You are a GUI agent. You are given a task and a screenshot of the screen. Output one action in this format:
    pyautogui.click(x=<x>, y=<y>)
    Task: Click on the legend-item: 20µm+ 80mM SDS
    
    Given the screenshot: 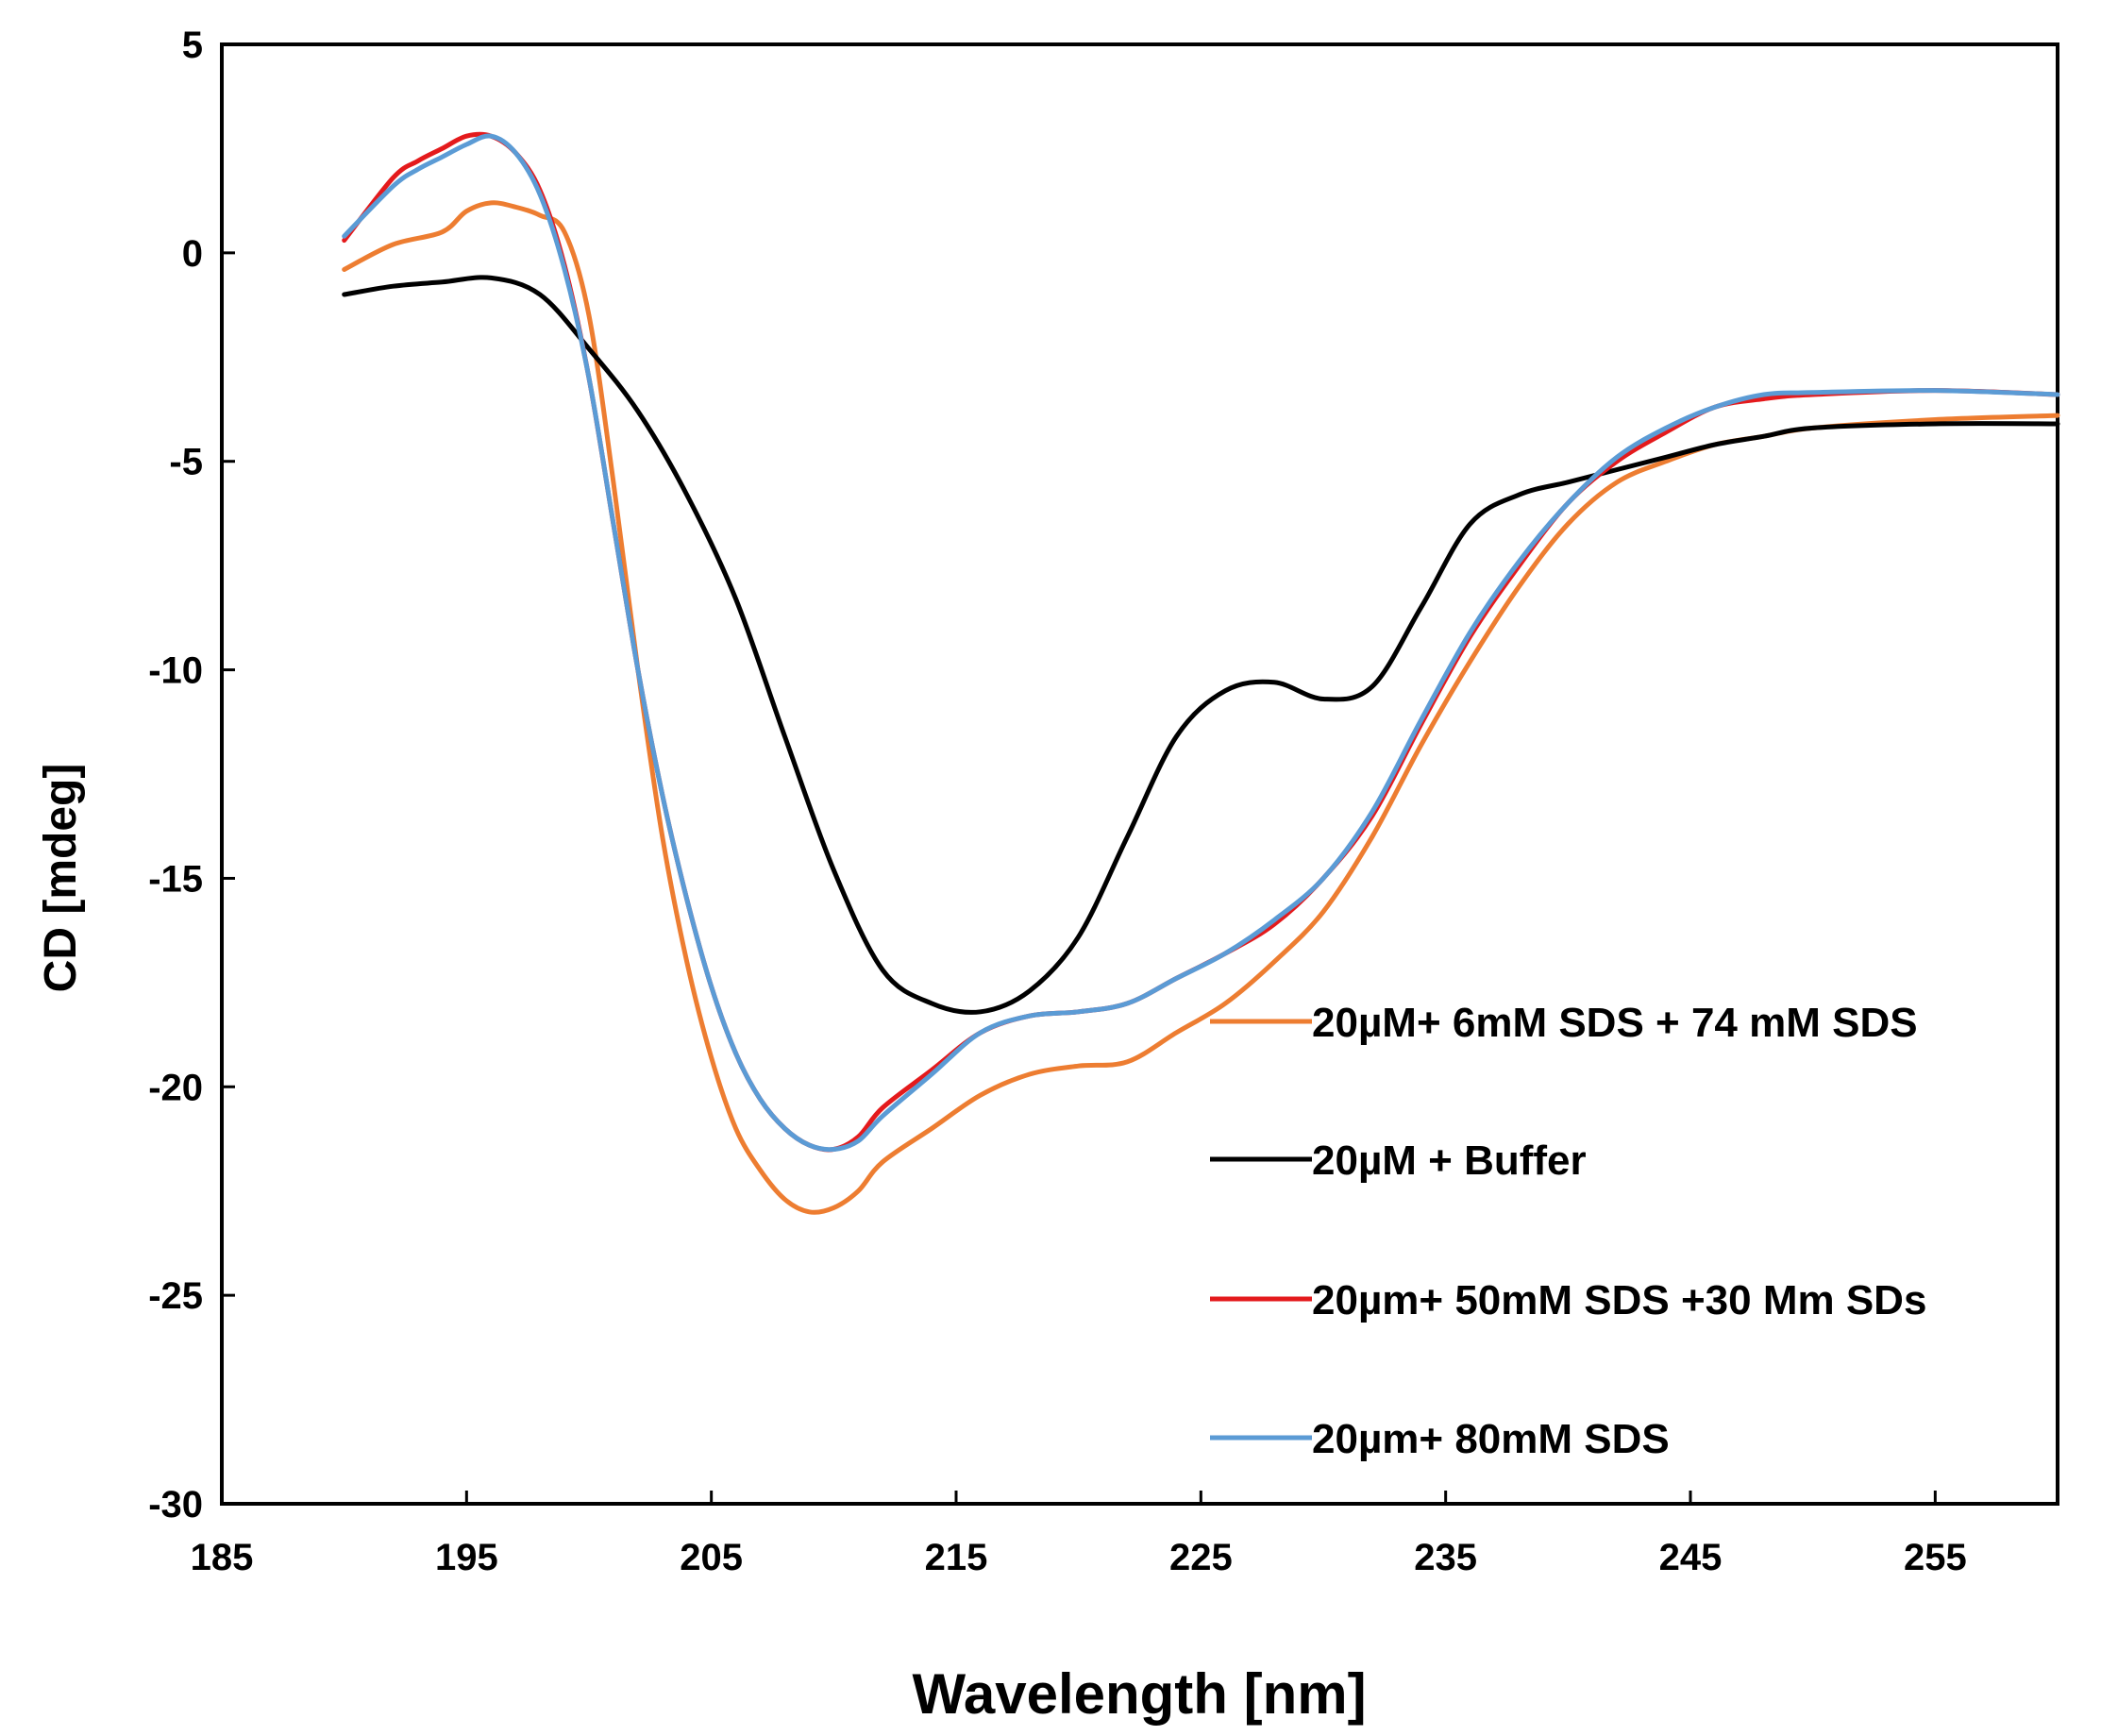 What is the action you would take?
    pyautogui.click(x=1440, y=1439)
    